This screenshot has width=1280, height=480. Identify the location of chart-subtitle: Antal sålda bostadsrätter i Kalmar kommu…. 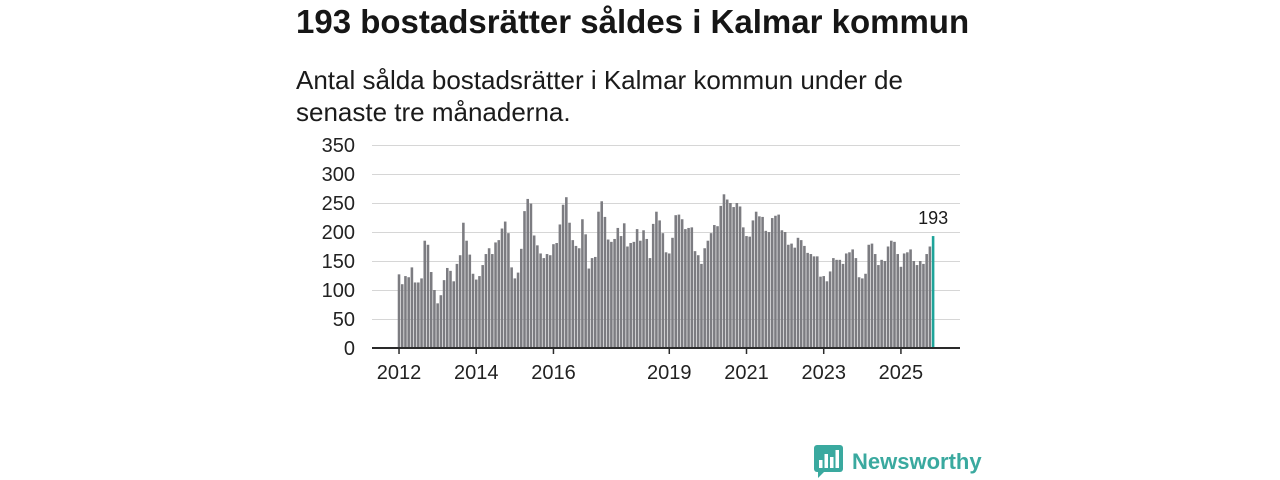
(599, 96).